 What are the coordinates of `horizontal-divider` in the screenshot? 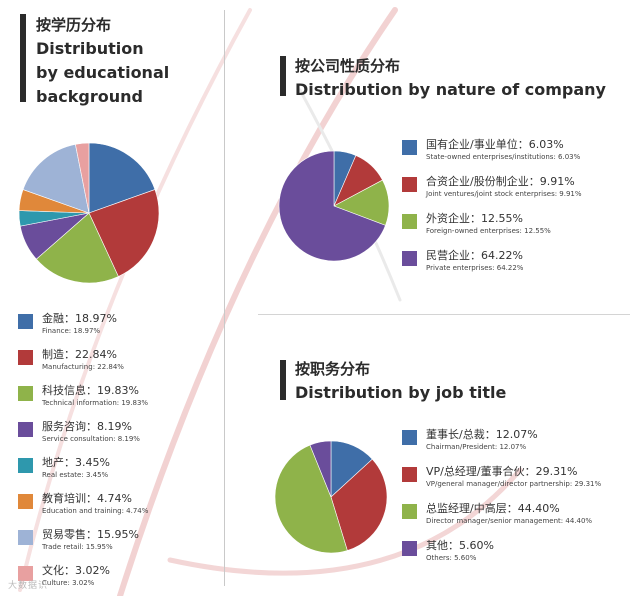 It's located at (444, 314).